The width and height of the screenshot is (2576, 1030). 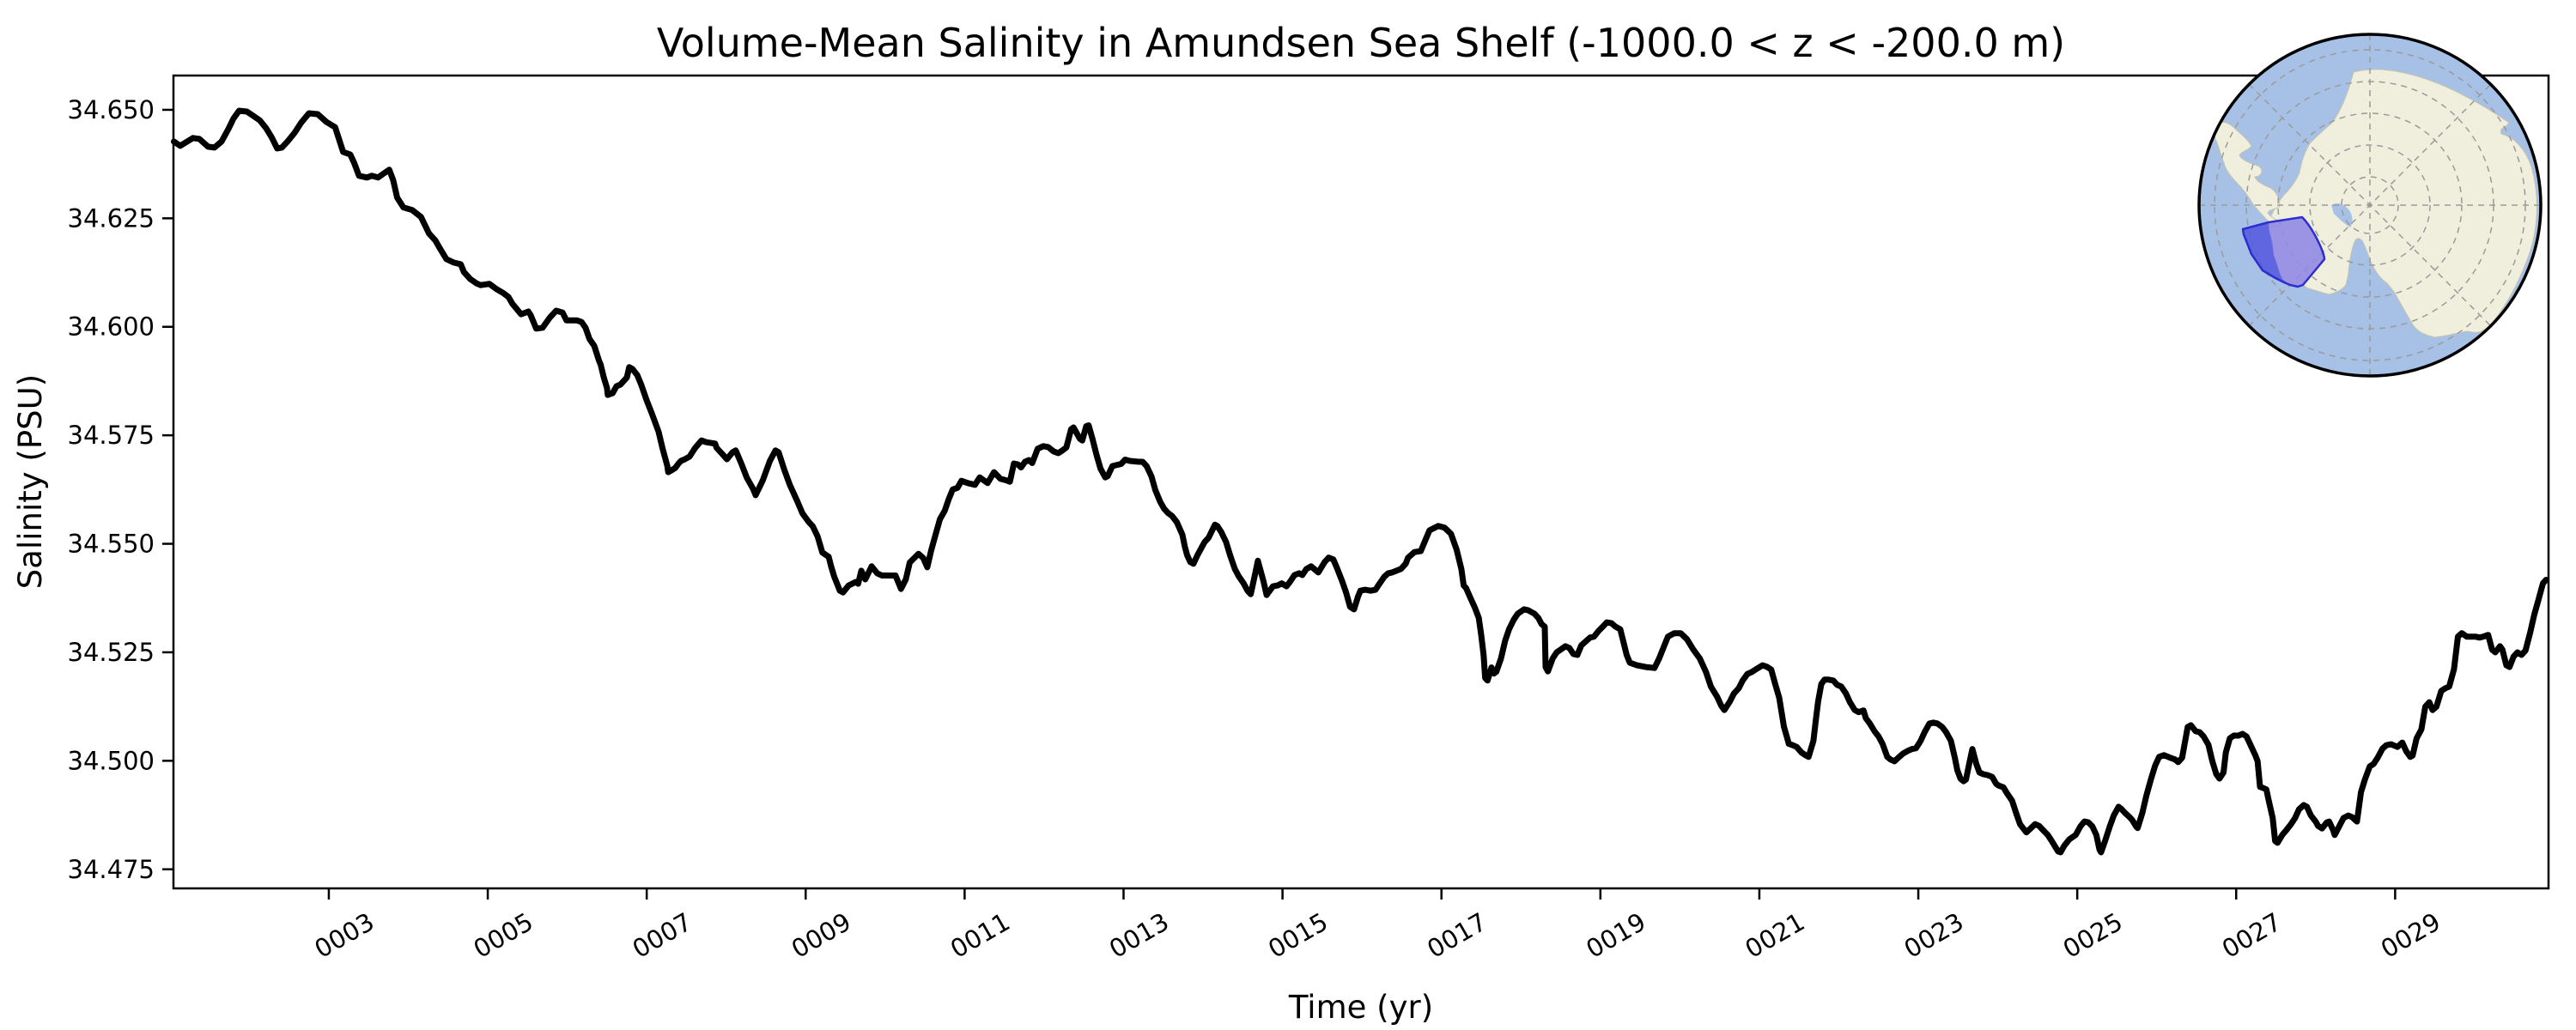 What do you see at coordinates (2248, 174) in the screenshot?
I see `antarctic-peninsula` at bounding box center [2248, 174].